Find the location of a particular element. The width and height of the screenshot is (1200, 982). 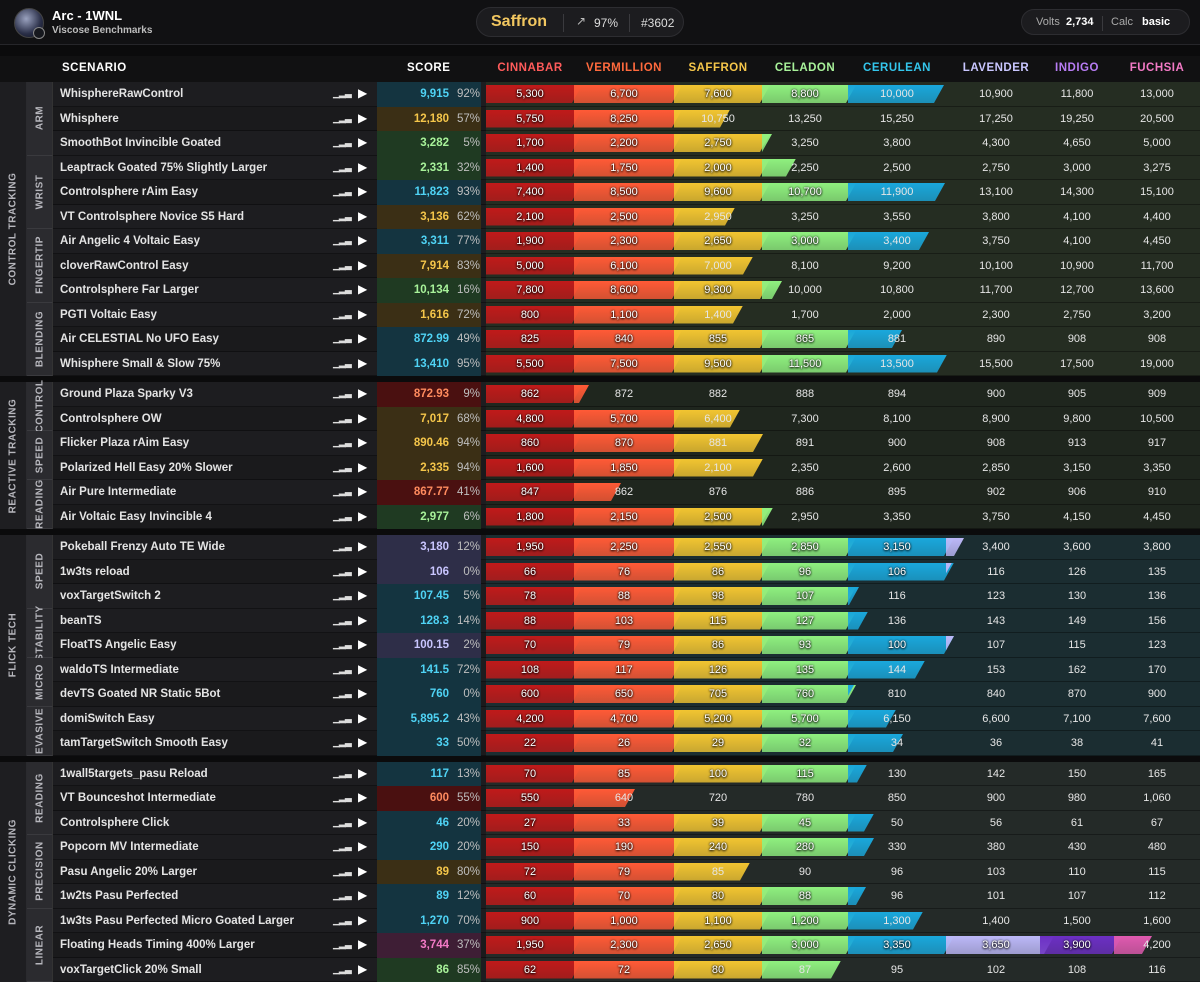

scenario-name: VT Controlsphere Novice S5 Hard is located at coordinates (152, 217).